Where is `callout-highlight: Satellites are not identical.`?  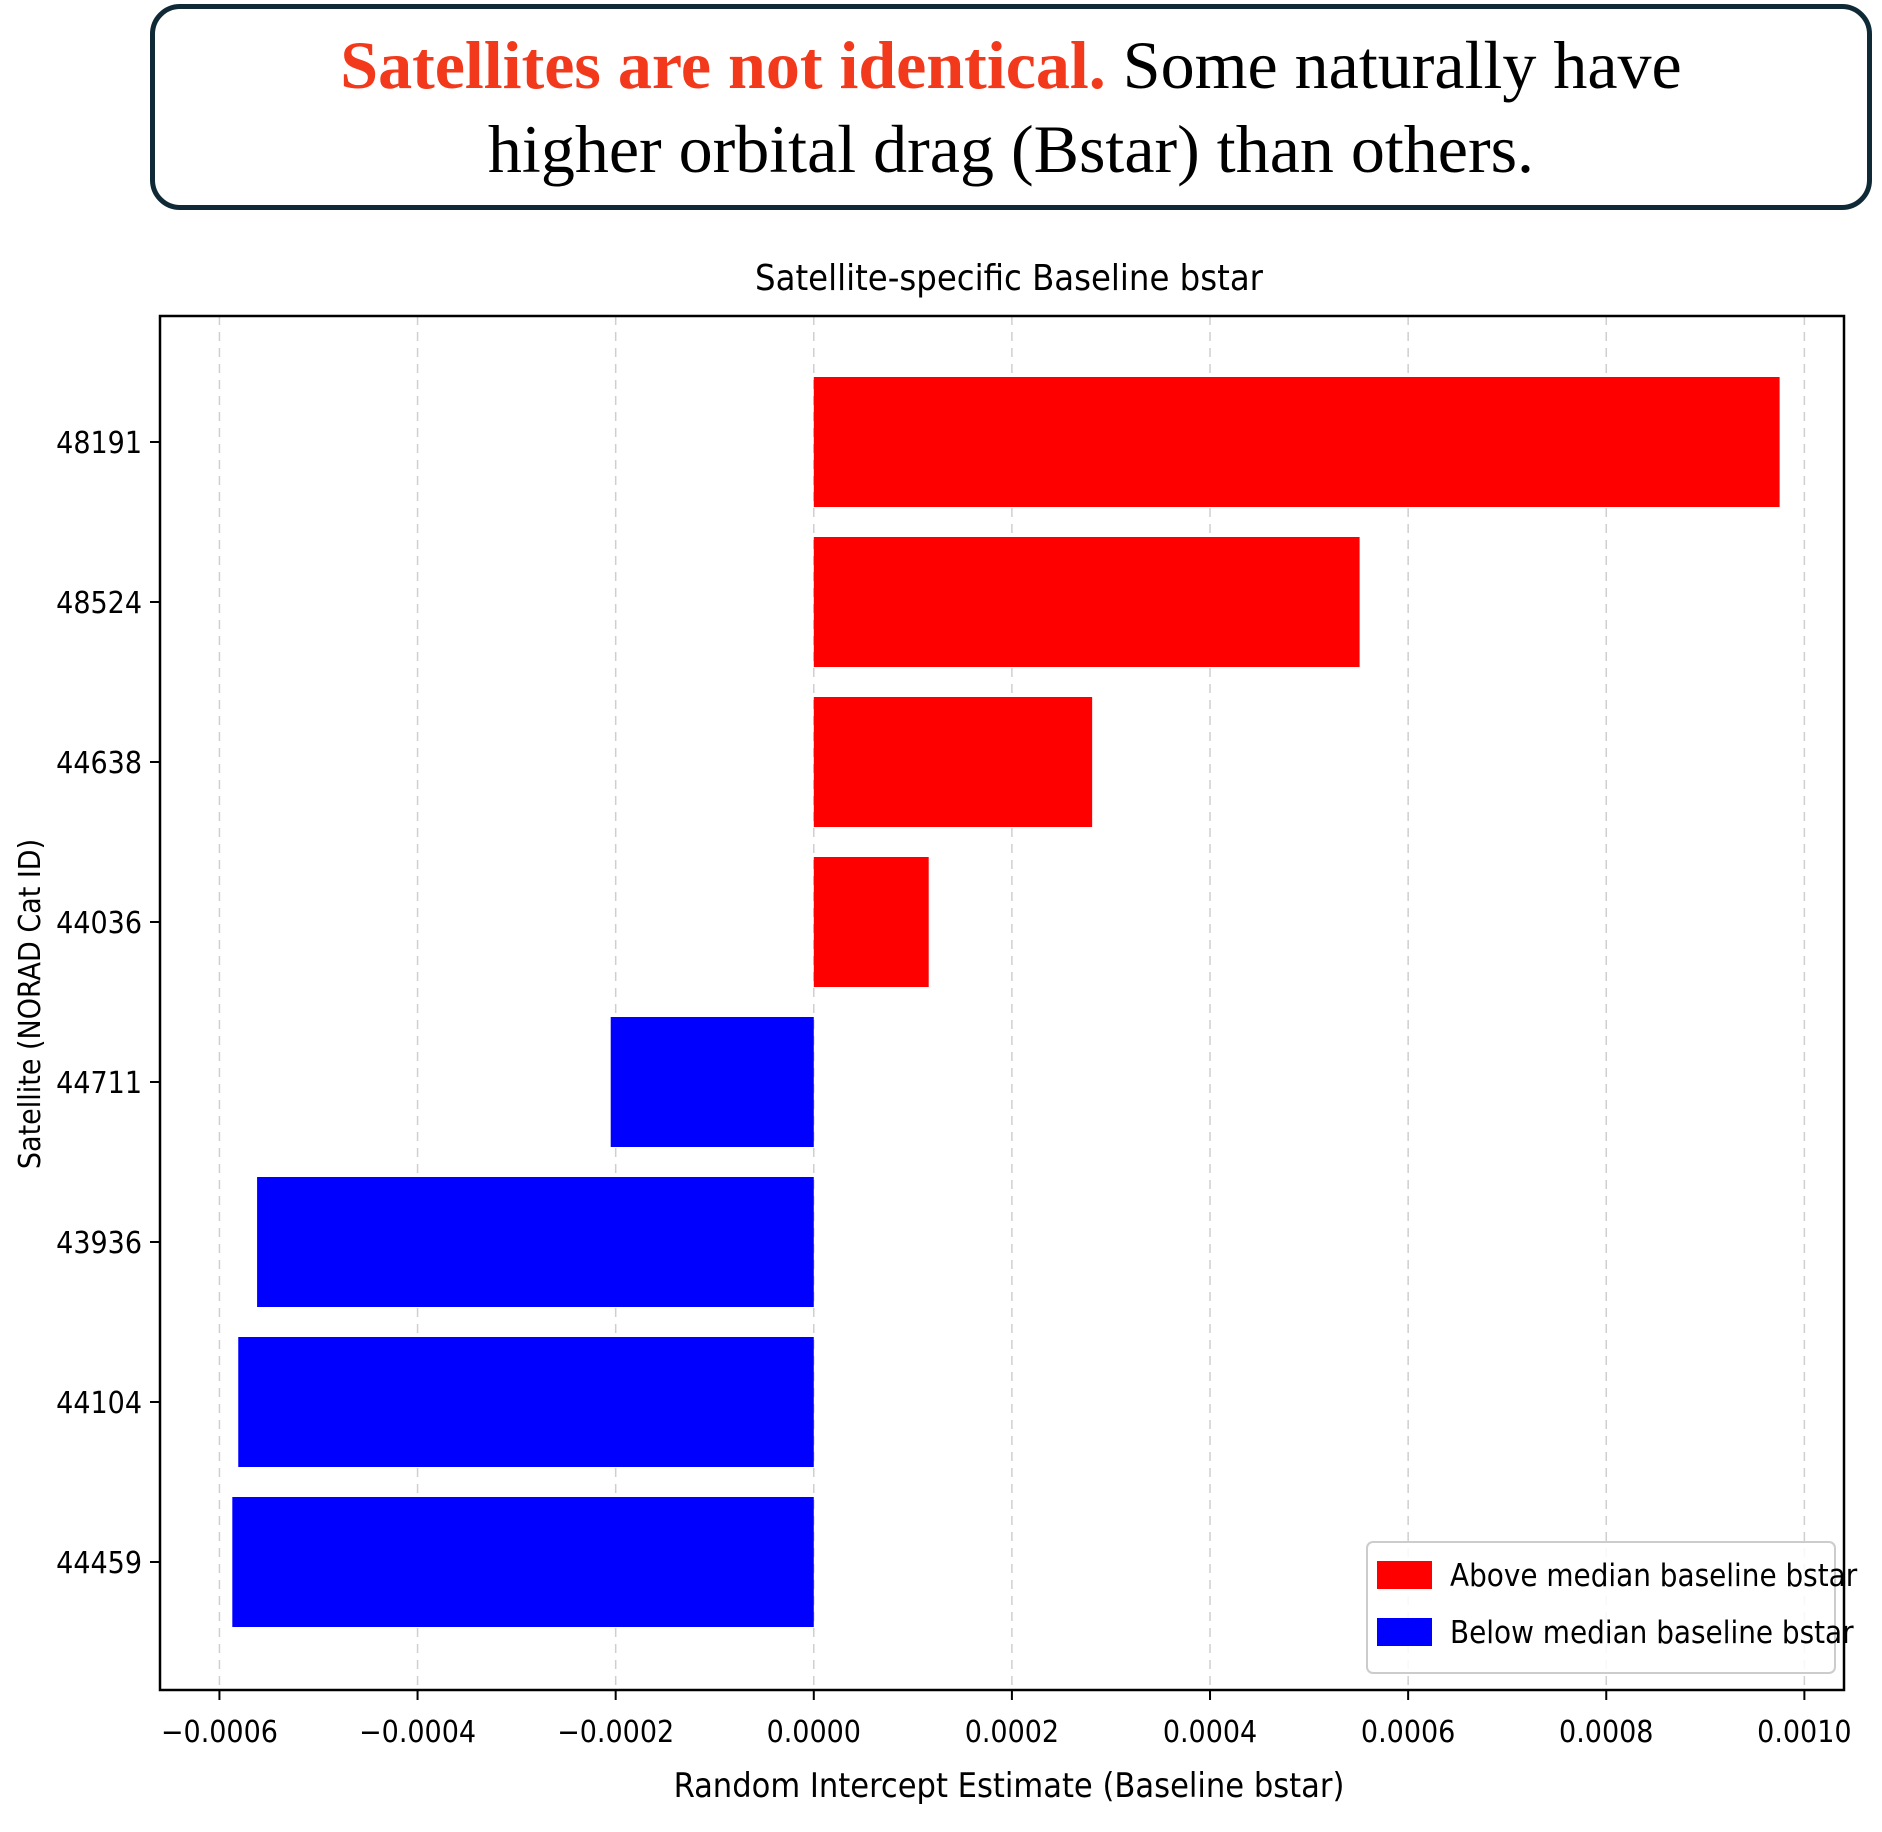
callout-highlight: Satellites are not identical. is located at coordinates (723, 65).